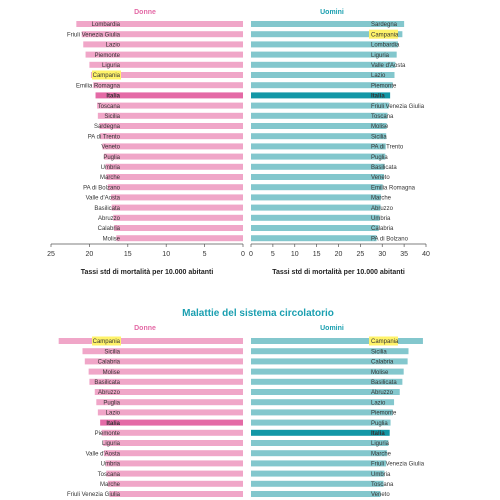 Image resolution: width=500 pixels, height=500 pixels. I want to click on category-label-1-15: Veneto, so click(380, 178).